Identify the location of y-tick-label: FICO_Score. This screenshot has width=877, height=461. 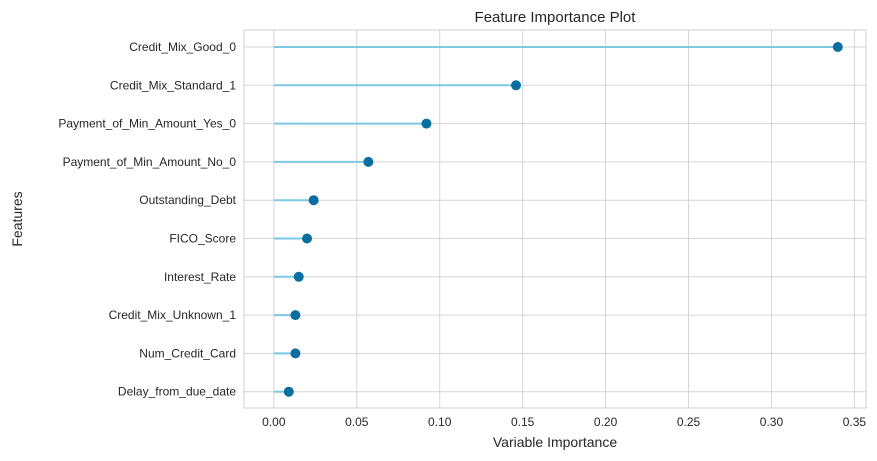
(202, 239).